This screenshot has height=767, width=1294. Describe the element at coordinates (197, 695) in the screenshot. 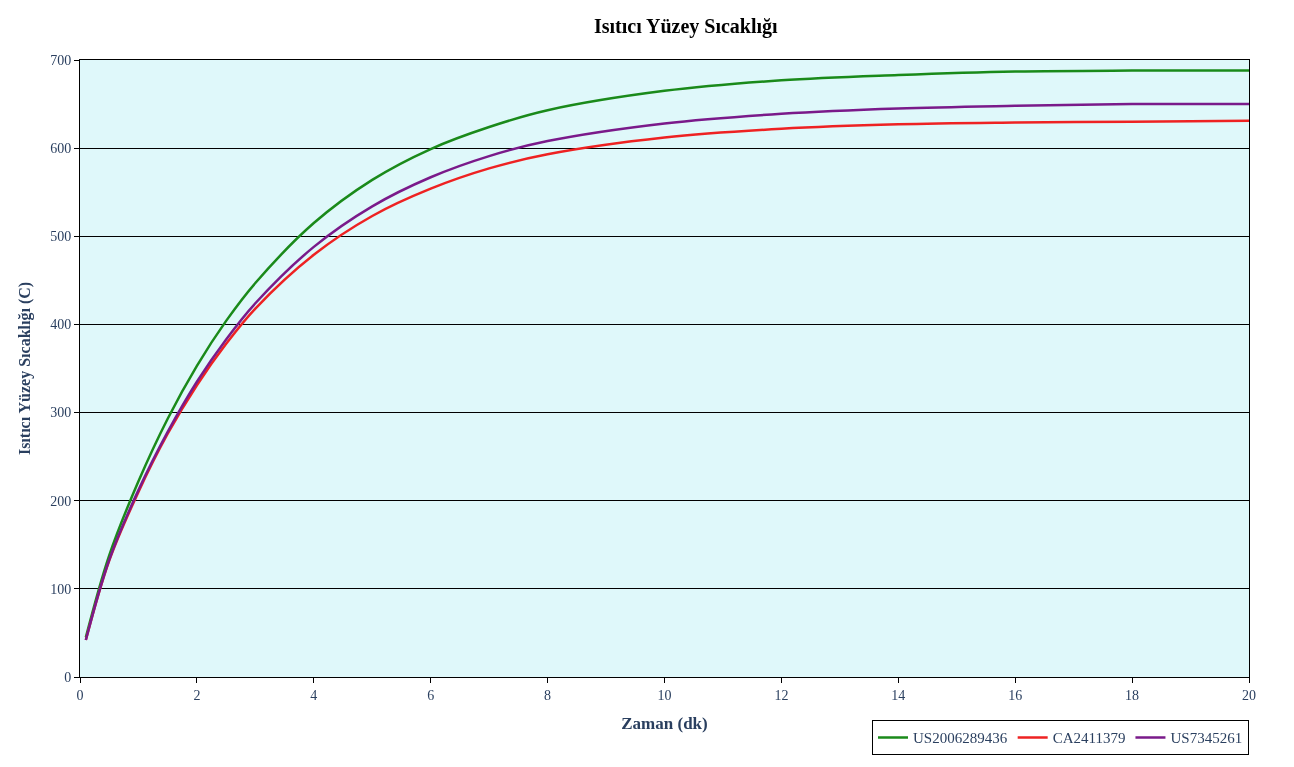

I see `x-tick-label: 2` at that location.